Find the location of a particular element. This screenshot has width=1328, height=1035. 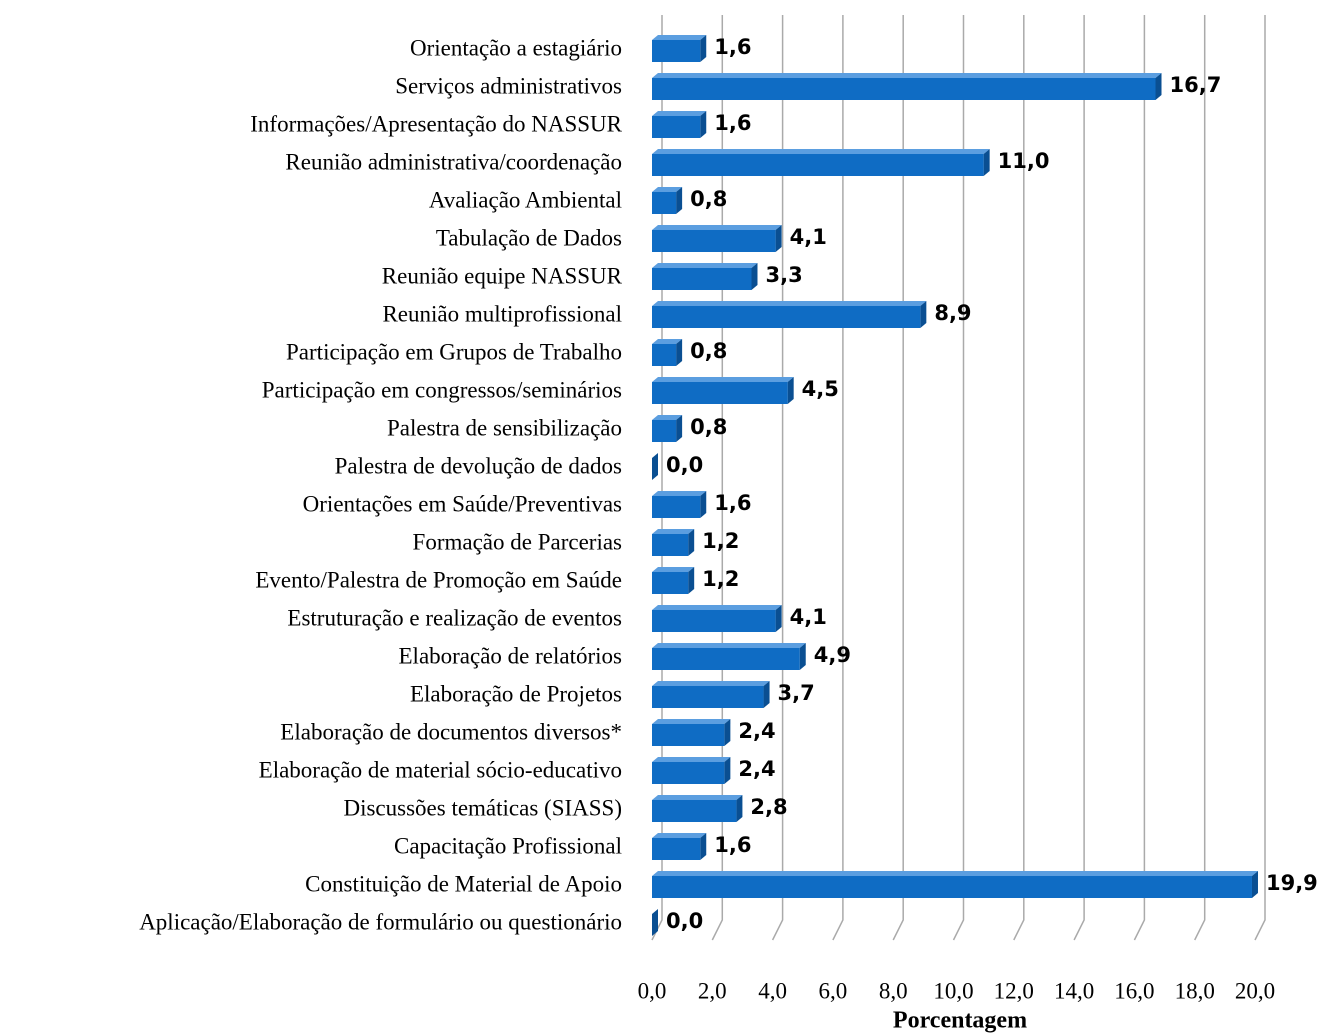

y-tick-label: Avaliação Ambiental is located at coordinates (525, 199).